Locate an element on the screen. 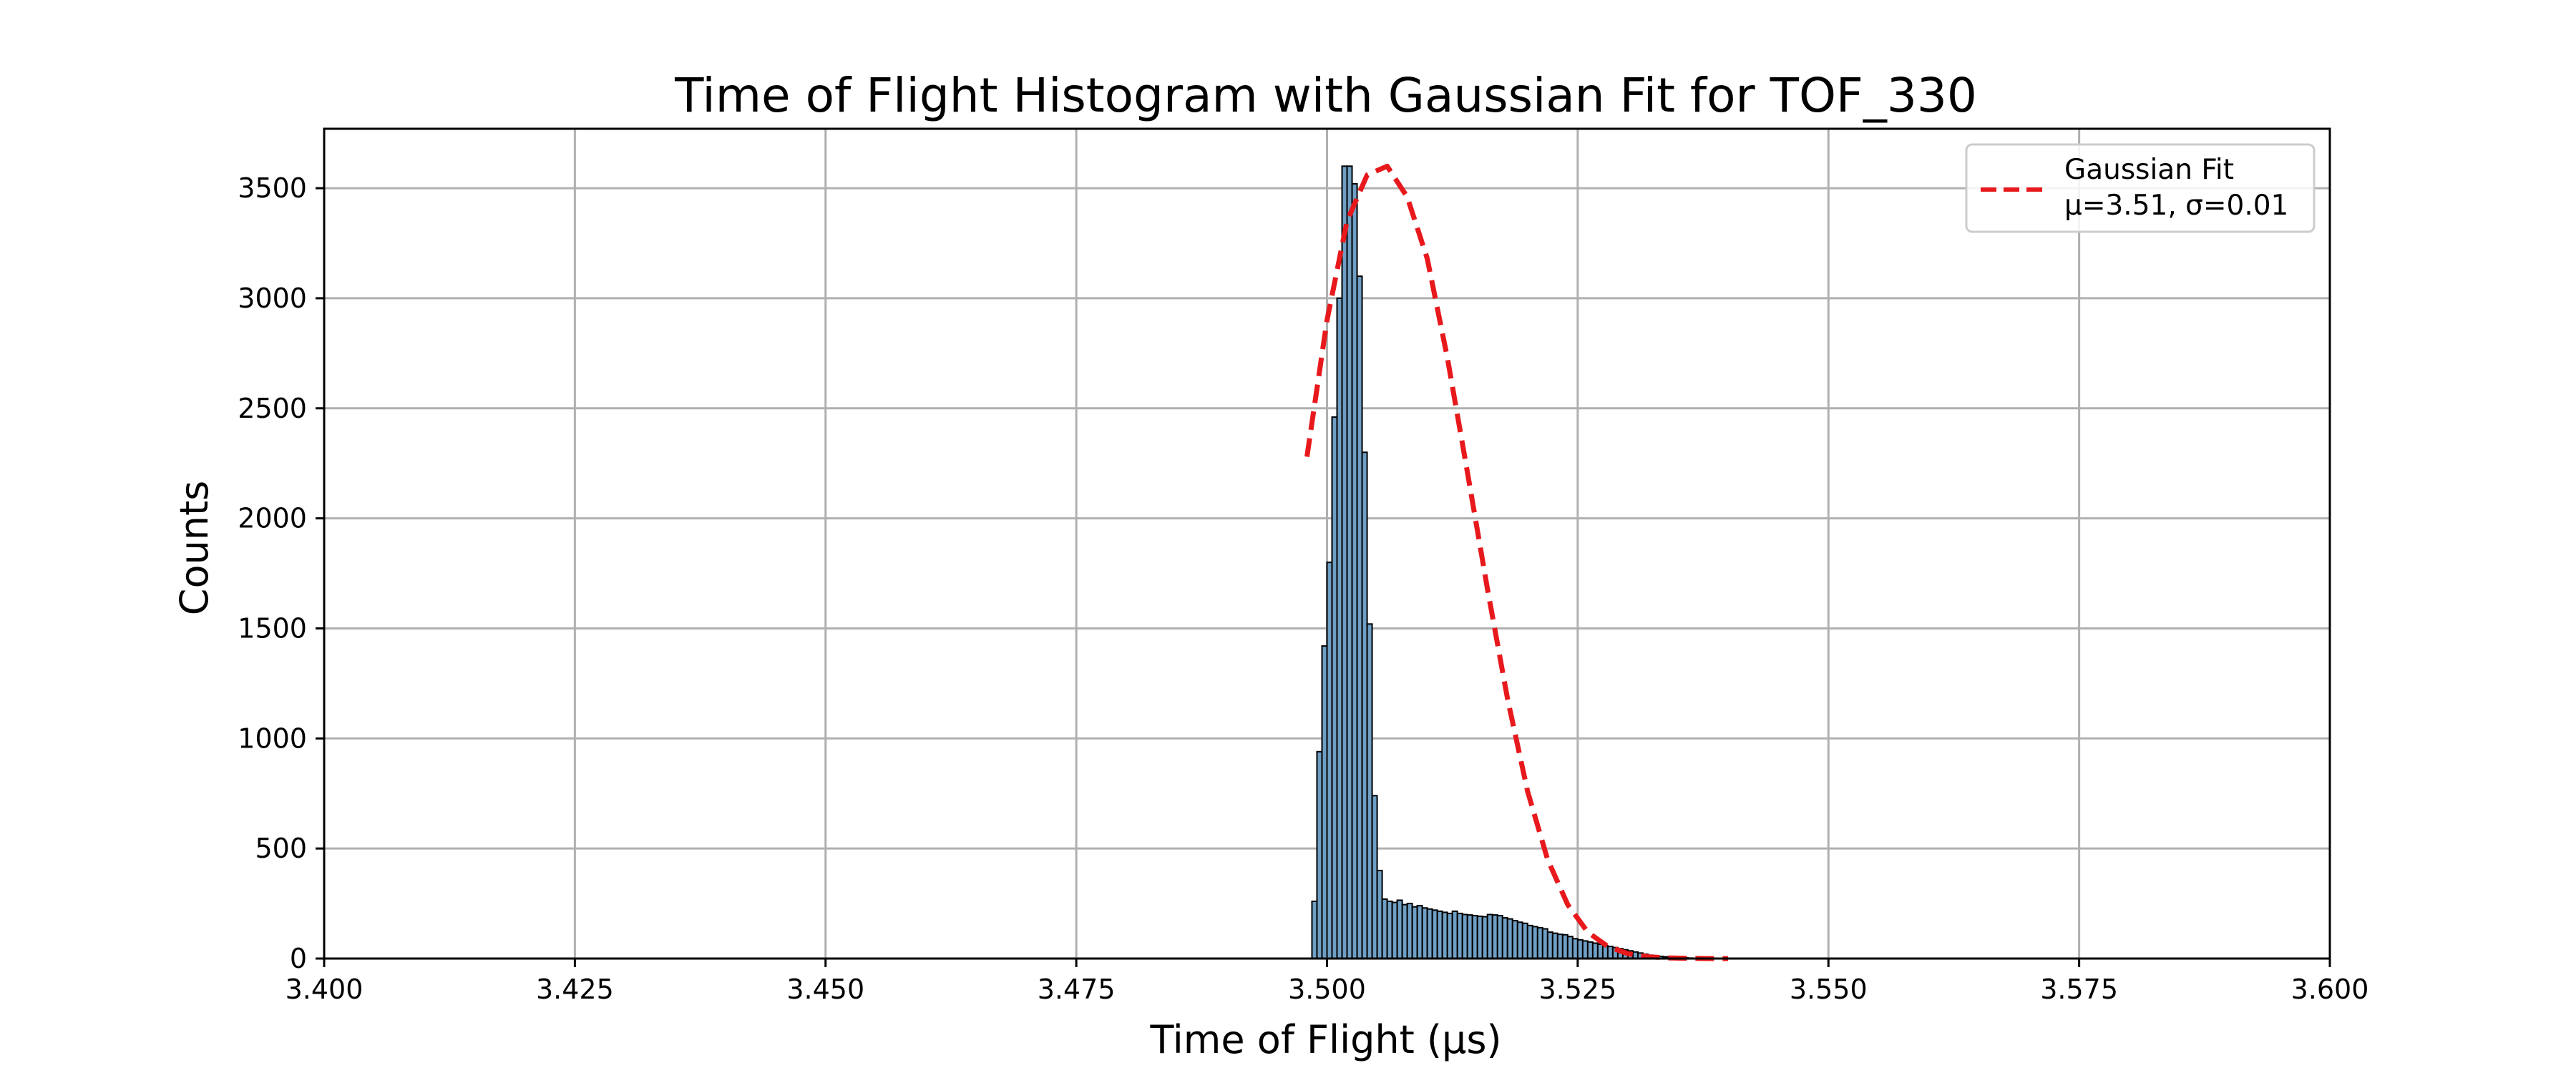 The image size is (2576, 1073). legend-fit-label: Gaussian Fit μ=3.51, σ=0.01 is located at coordinates (2176, 188).